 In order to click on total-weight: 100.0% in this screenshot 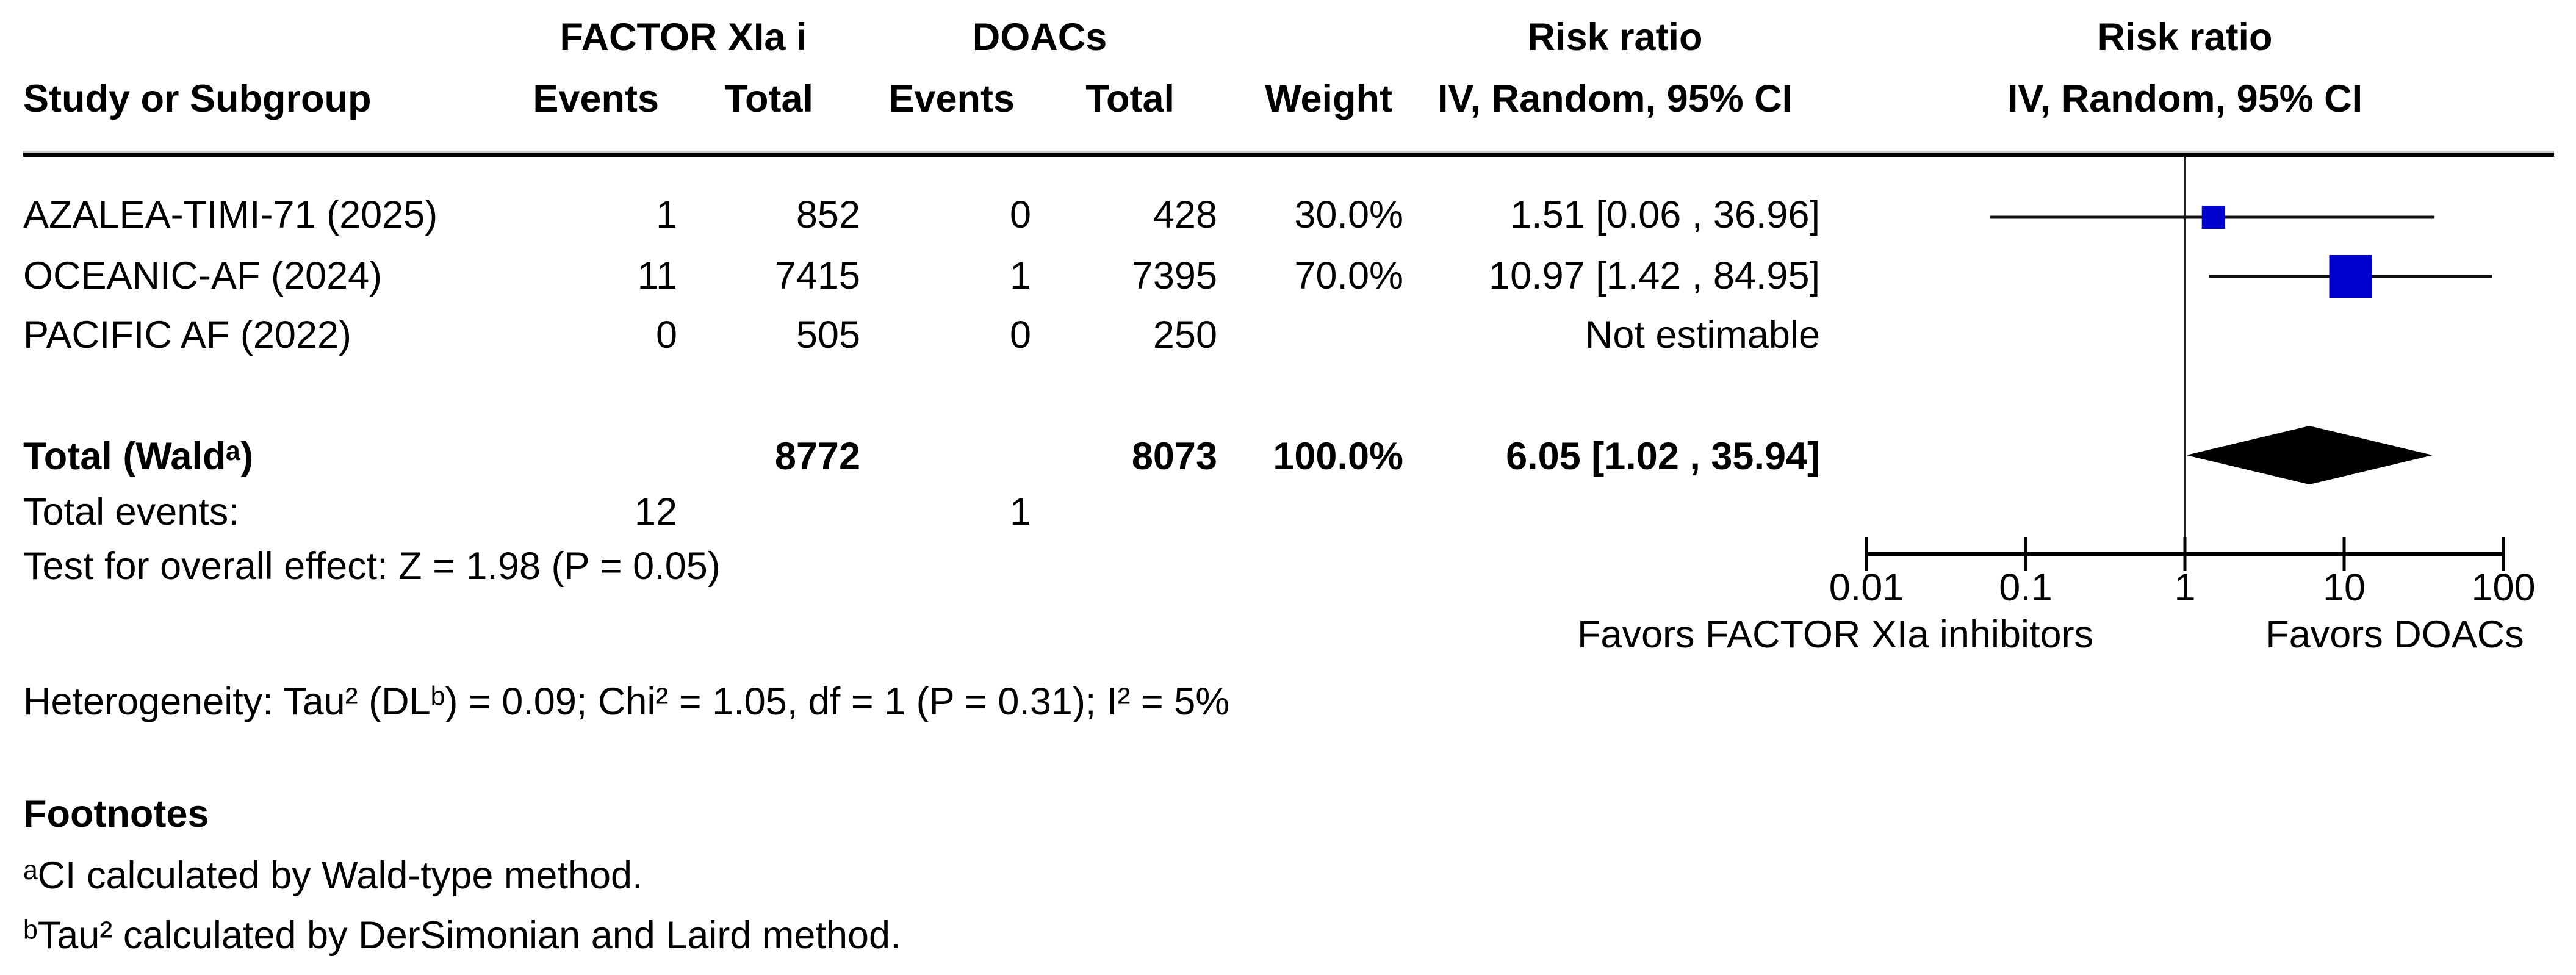, I will do `click(1338, 456)`.